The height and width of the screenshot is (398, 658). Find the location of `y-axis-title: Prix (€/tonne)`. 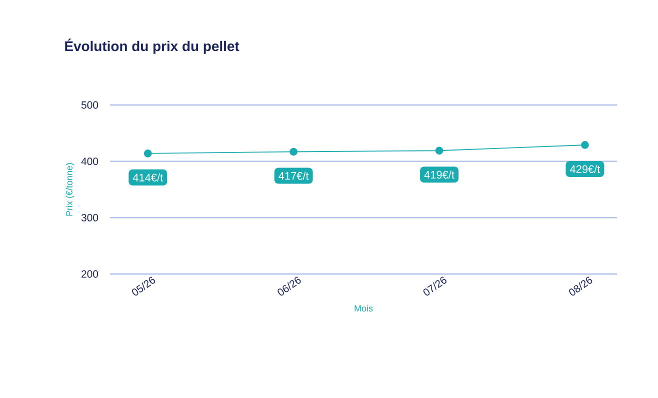

y-axis-title: Prix (€/tonne) is located at coordinates (70, 189).